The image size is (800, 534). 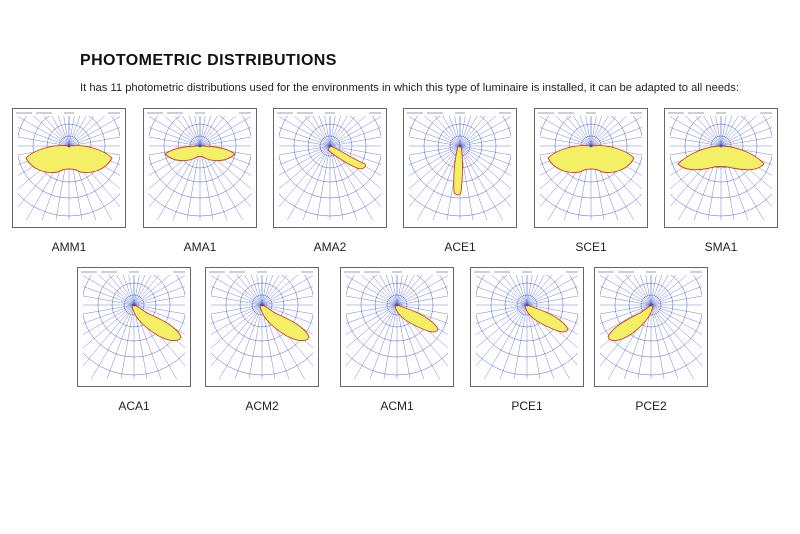 I want to click on polar-diagram-ama1, so click(x=200, y=168).